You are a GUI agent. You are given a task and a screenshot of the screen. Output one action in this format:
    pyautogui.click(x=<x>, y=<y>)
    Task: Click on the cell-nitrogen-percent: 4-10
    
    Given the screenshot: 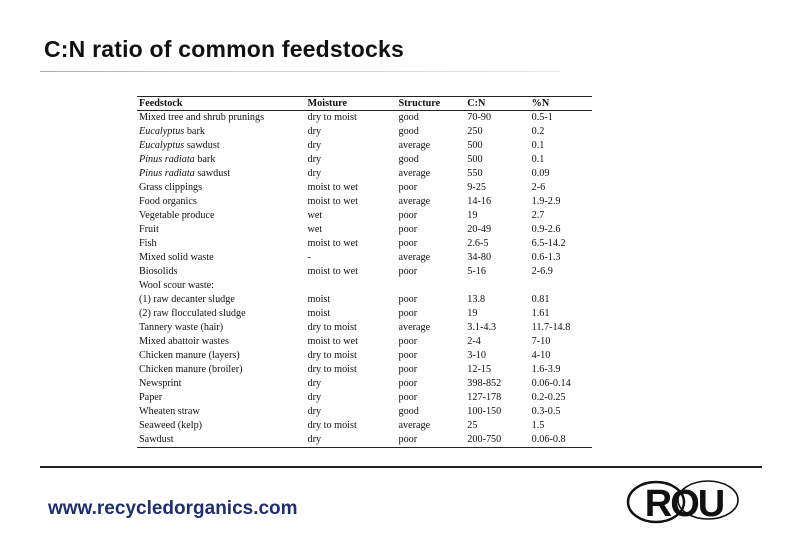 What is the action you would take?
    pyautogui.click(x=541, y=355)
    